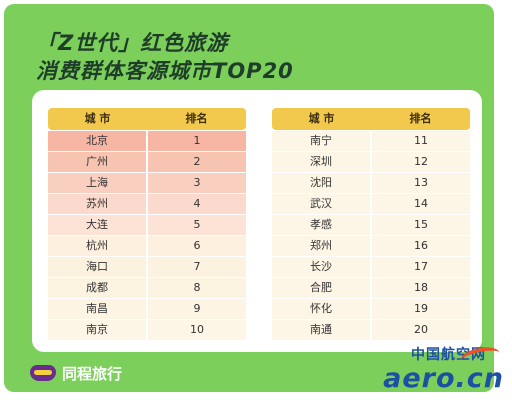 The height and width of the screenshot is (400, 512). What do you see at coordinates (147, 204) in the screenshot?
I see `table-row: 苏州 4` at bounding box center [147, 204].